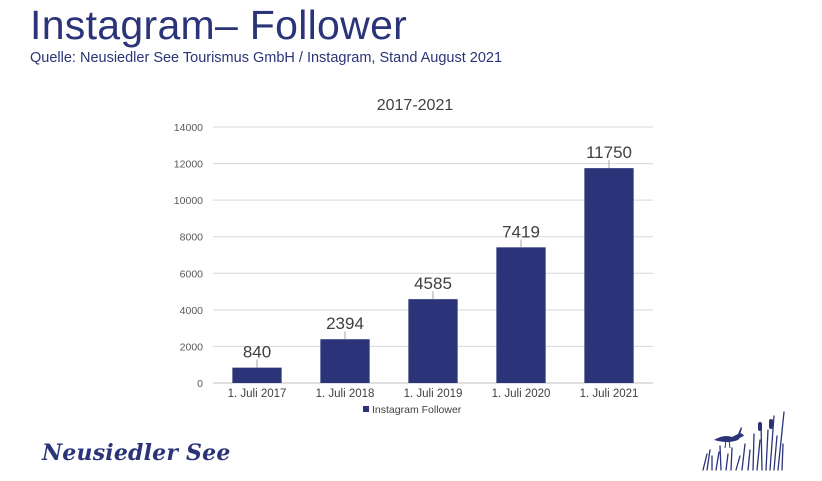 This screenshot has height=481, width=822. What do you see at coordinates (136, 453) in the screenshot?
I see `brand-logo: Neusiedler See` at bounding box center [136, 453].